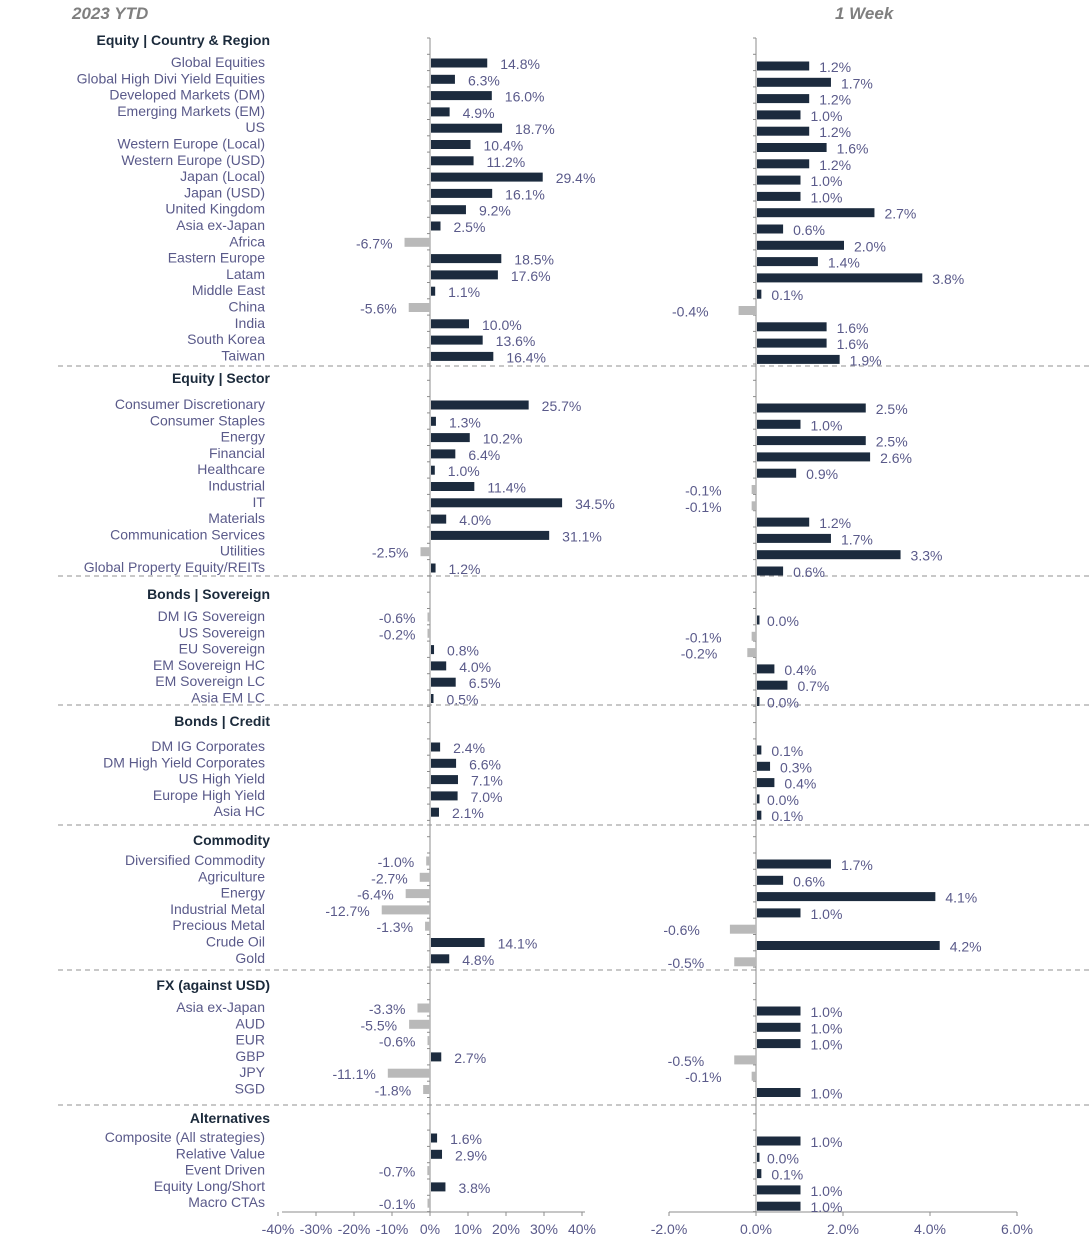  Describe the element at coordinates (222, 779) in the screenshot. I see `row-label-us-high-yield: US High Yield` at that location.